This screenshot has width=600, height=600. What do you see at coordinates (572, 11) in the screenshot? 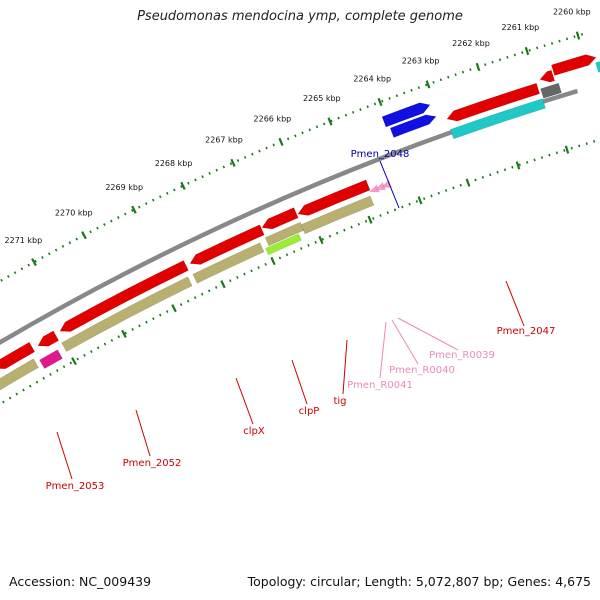
I see `tick-label: 2260 kbp` at bounding box center [572, 11].